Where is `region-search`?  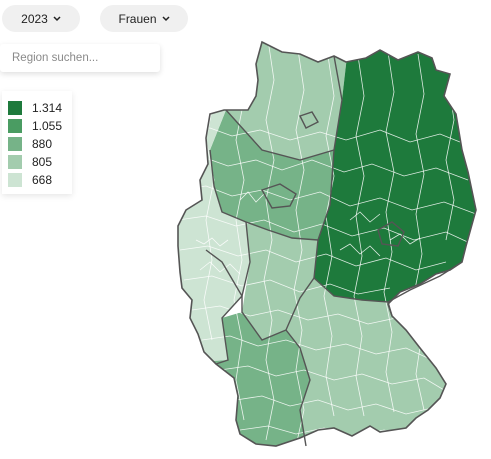
region-search is located at coordinates (80, 58).